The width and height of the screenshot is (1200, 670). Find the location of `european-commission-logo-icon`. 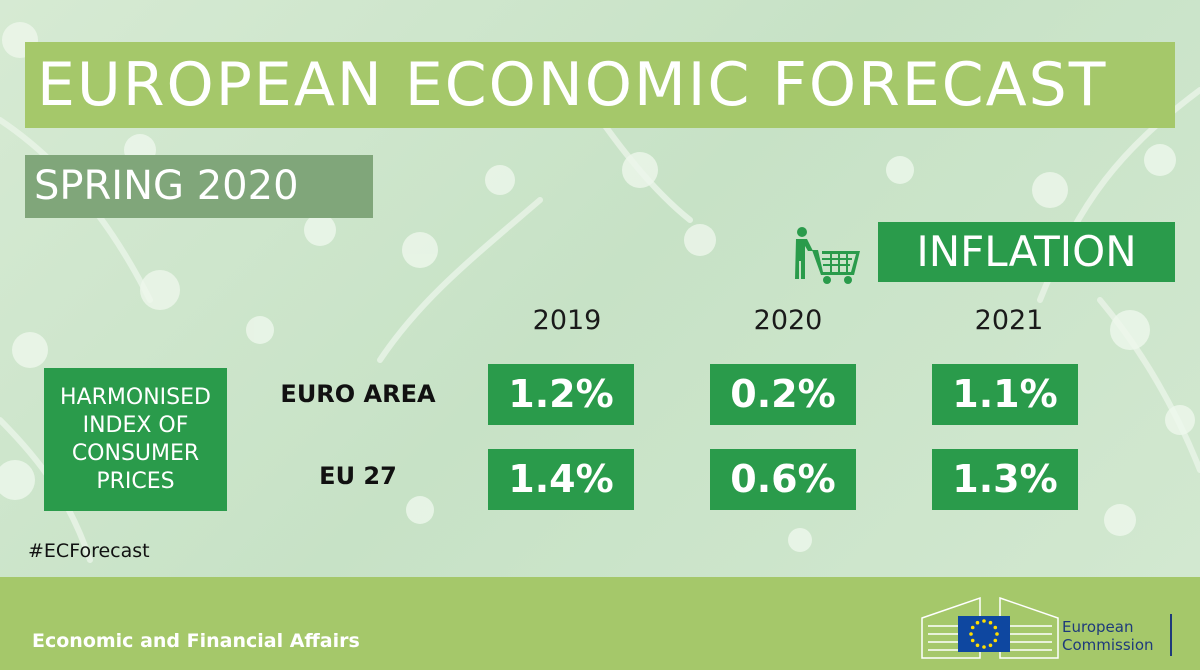

european-commission-logo-icon is located at coordinates (990, 627).